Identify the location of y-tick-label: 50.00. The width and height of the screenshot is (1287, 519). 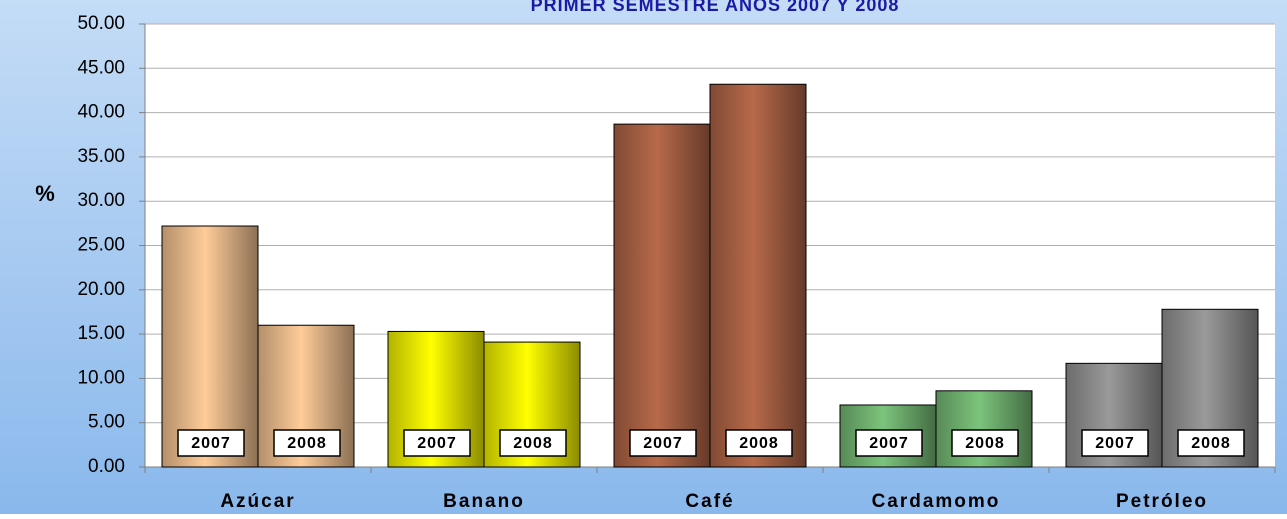
(101, 23).